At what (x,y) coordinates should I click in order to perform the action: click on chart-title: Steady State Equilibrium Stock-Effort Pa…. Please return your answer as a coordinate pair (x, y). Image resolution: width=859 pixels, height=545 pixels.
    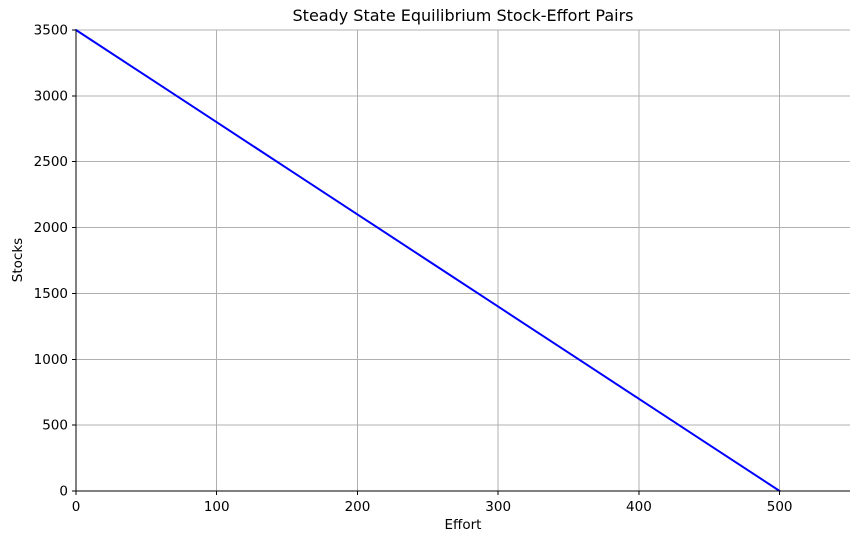
    Looking at the image, I should click on (463, 15).